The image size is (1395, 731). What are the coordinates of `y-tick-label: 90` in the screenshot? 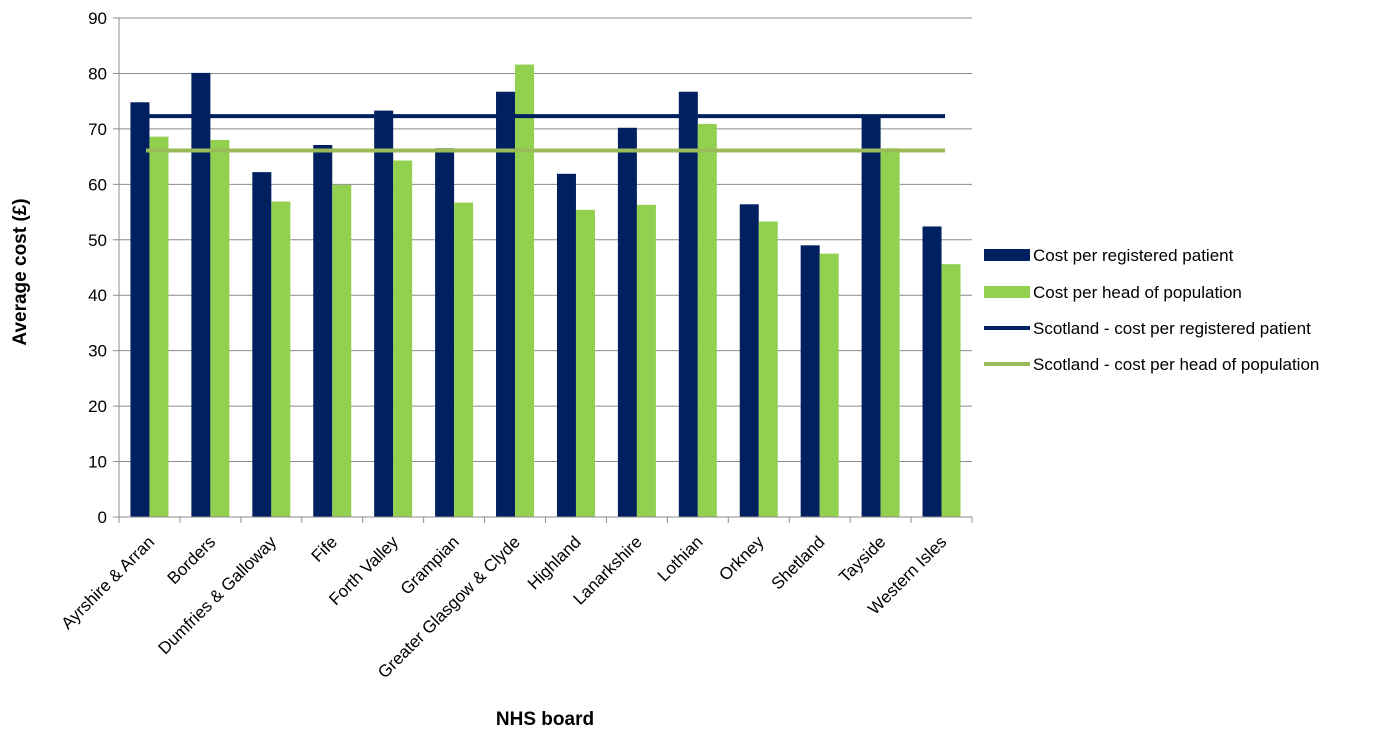 It's located at (97, 18).